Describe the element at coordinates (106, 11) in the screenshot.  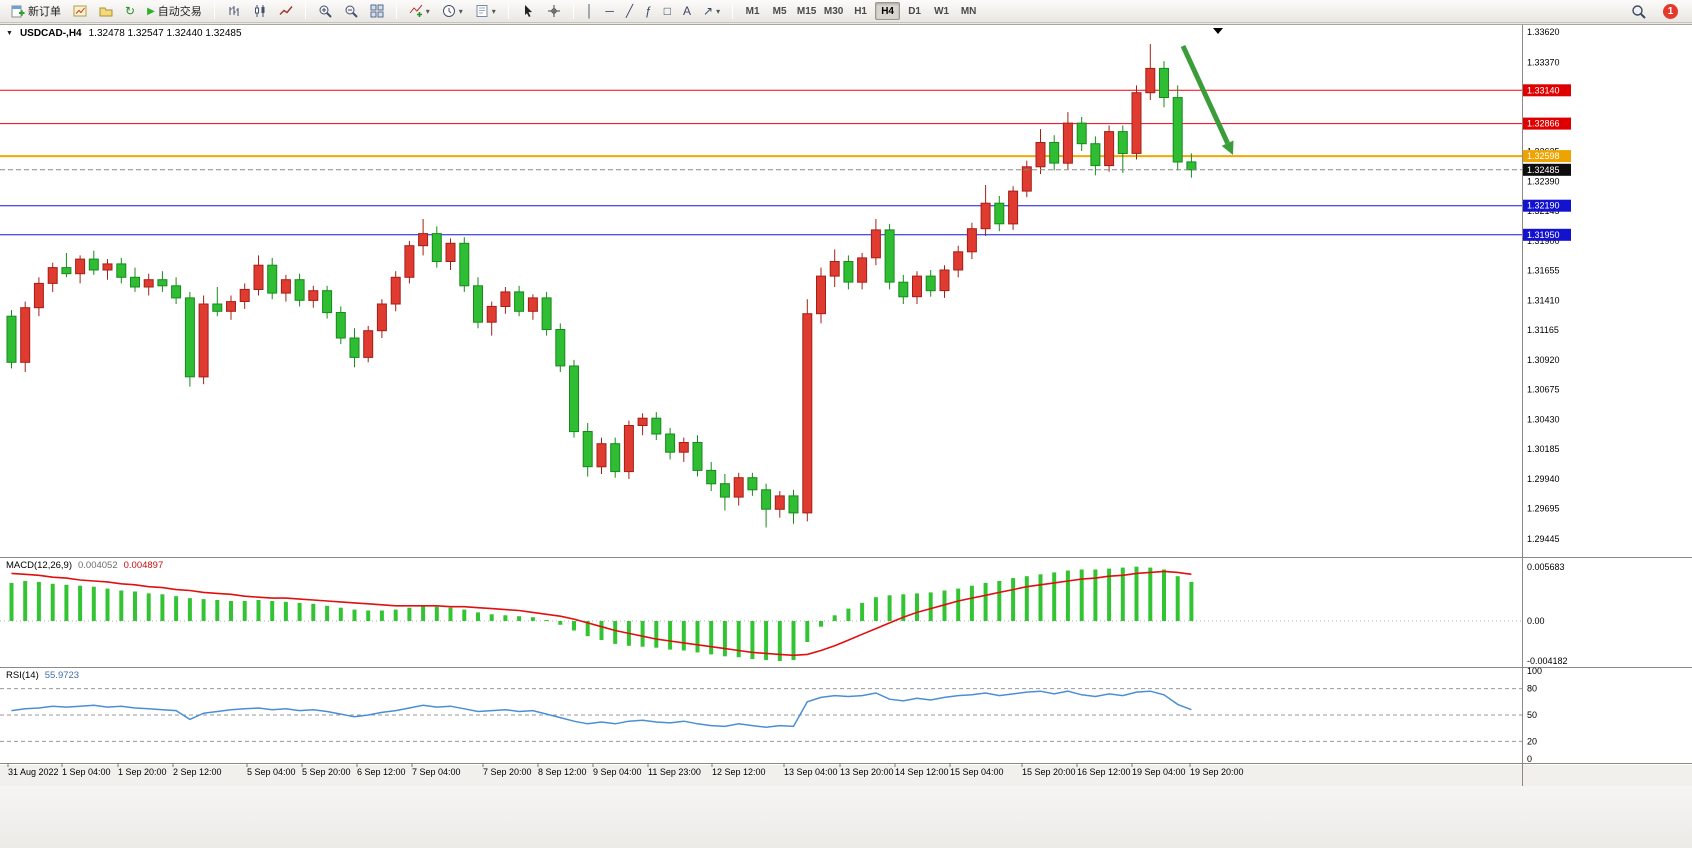
I see `profiles-button` at that location.